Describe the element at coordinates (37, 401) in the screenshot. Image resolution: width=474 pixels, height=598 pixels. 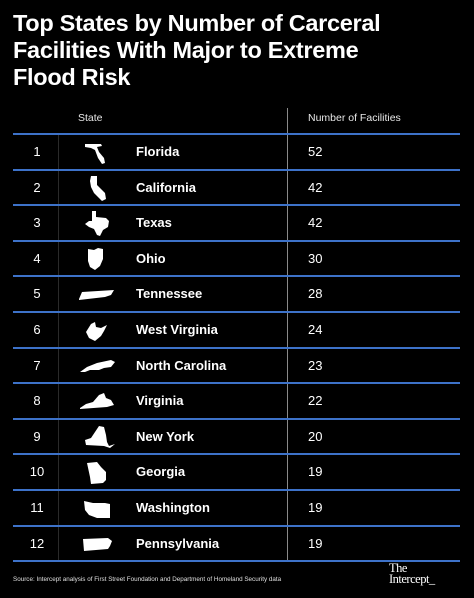
I see `rank-cell: 8` at that location.